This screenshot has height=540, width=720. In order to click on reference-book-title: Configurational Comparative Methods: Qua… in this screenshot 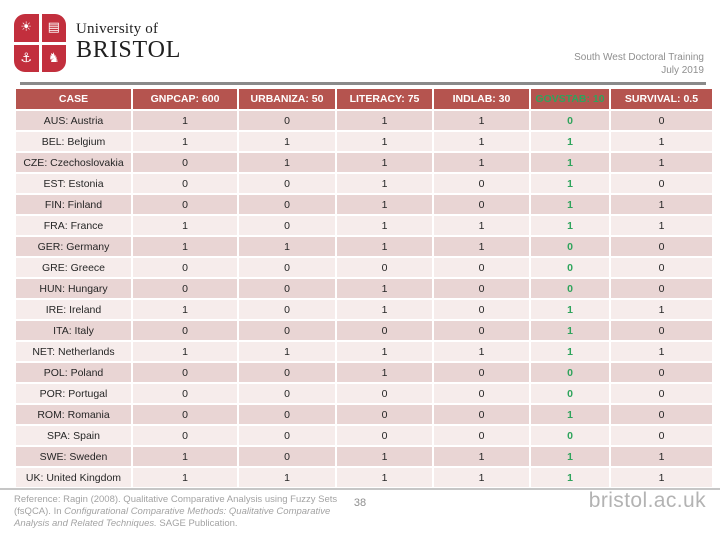, I will do `click(172, 517)`.